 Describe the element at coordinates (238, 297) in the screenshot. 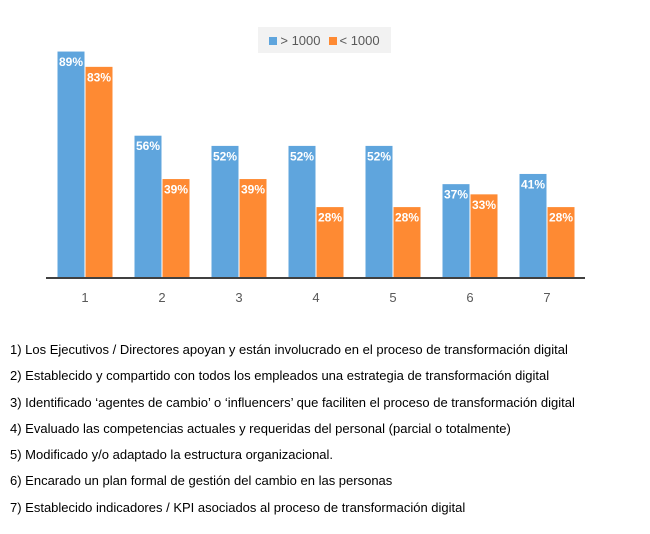

I see `x-tick-label: 3` at that location.